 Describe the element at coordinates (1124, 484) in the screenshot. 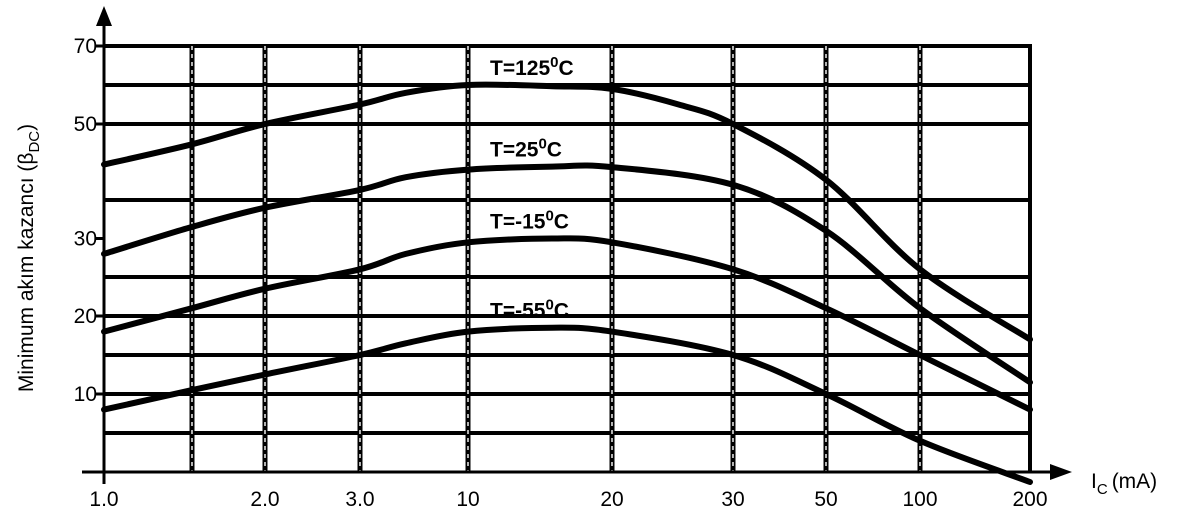

I see `x-axis-title: IC (mA)` at that location.